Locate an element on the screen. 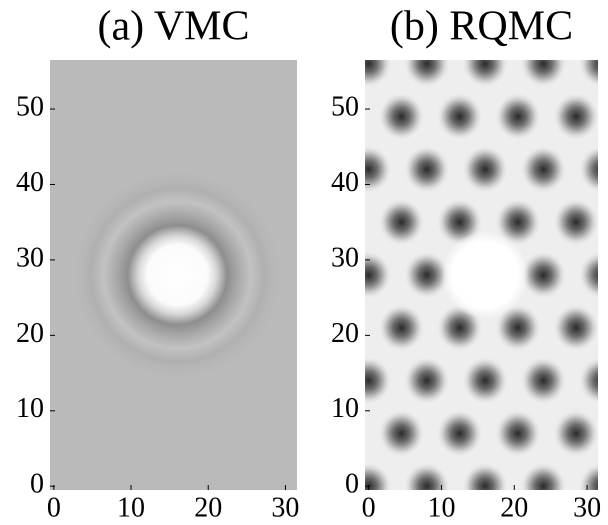 The image size is (608, 525). heatmap-ring-group is located at coordinates (177, 275).